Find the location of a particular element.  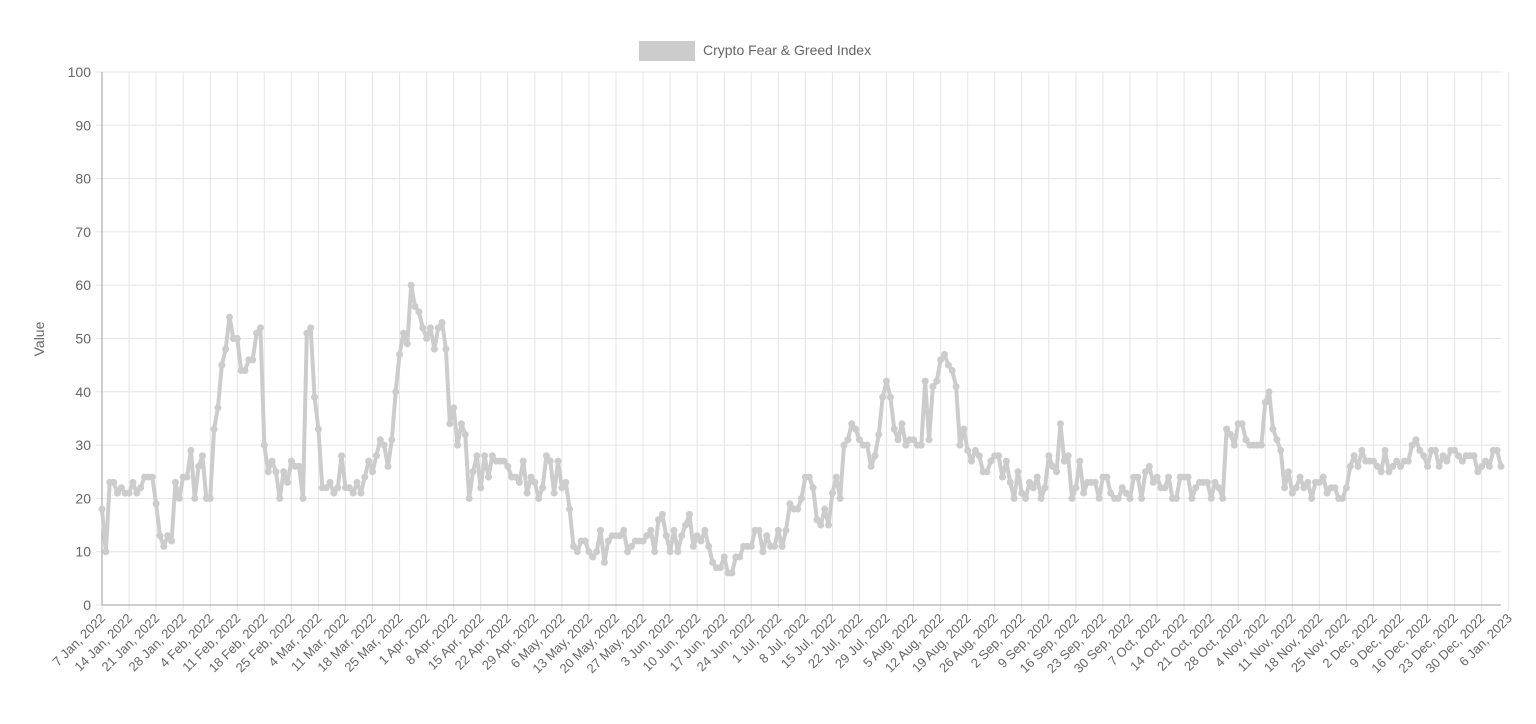

y-tick-label: 80 is located at coordinates (83, 179).